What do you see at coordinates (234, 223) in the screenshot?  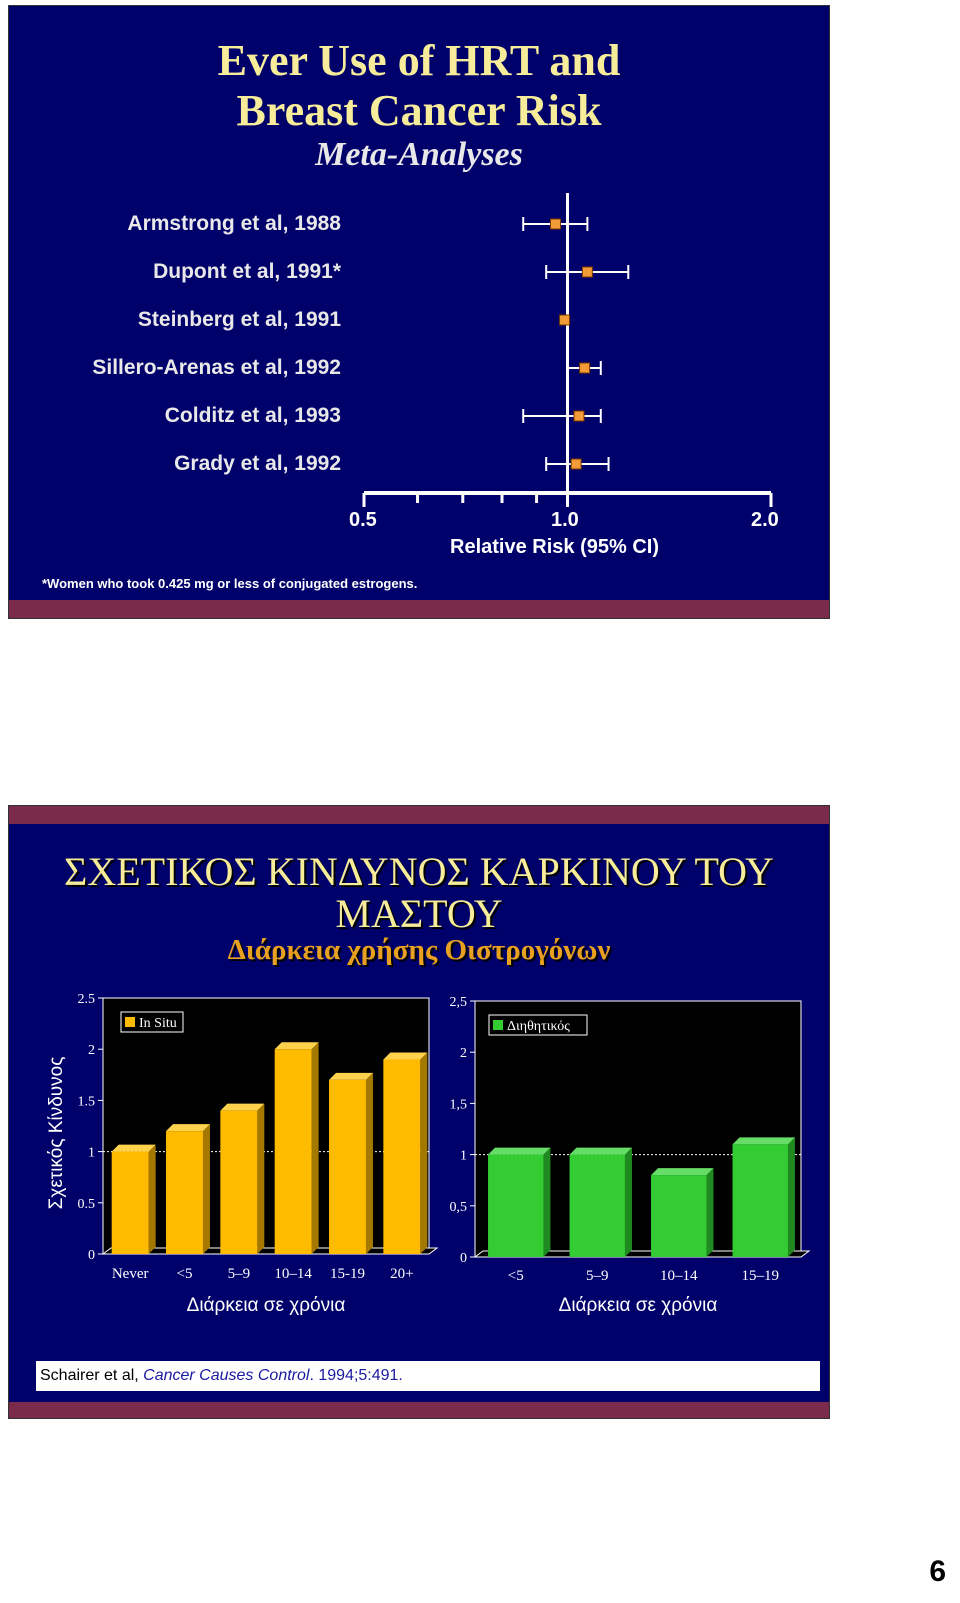 I see `study-label: Armstrong et al, 1988` at bounding box center [234, 223].